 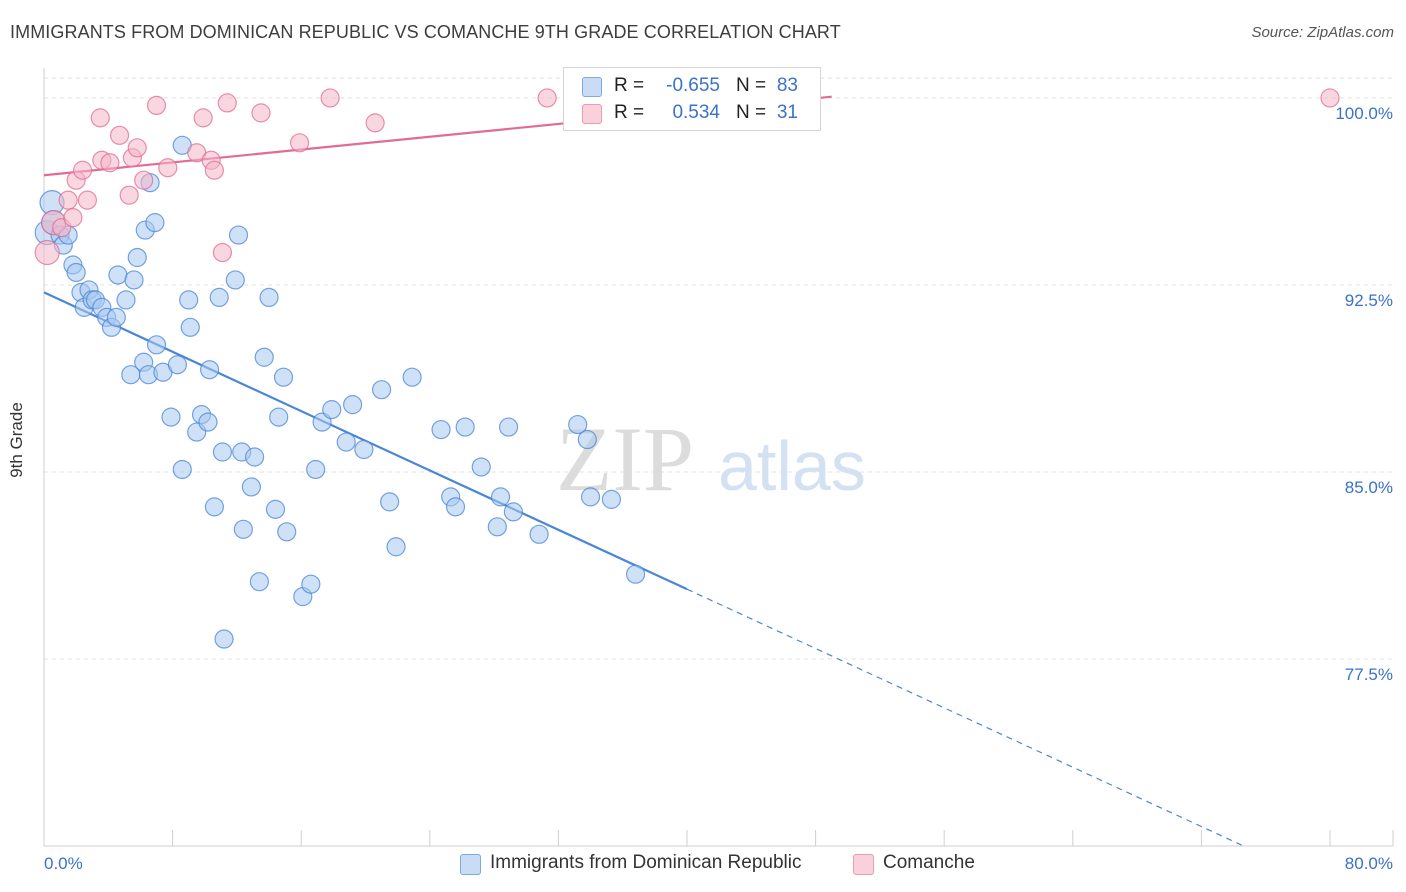 What do you see at coordinates (646, 862) in the screenshot?
I see `legend-label-dominican: Immigrants from Dominican Republic` at bounding box center [646, 862].